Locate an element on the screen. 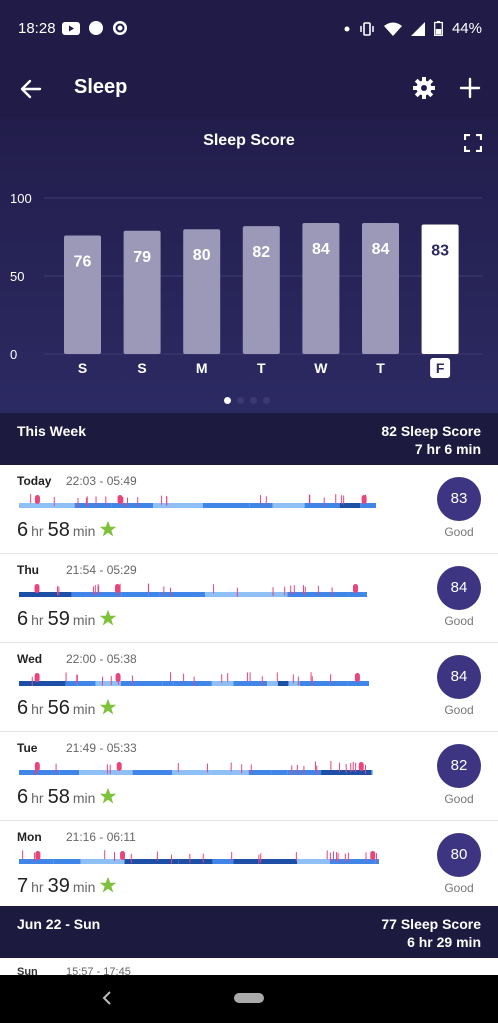 This screenshot has height=1023, width=498. x-tick-label: S is located at coordinates (82, 368).